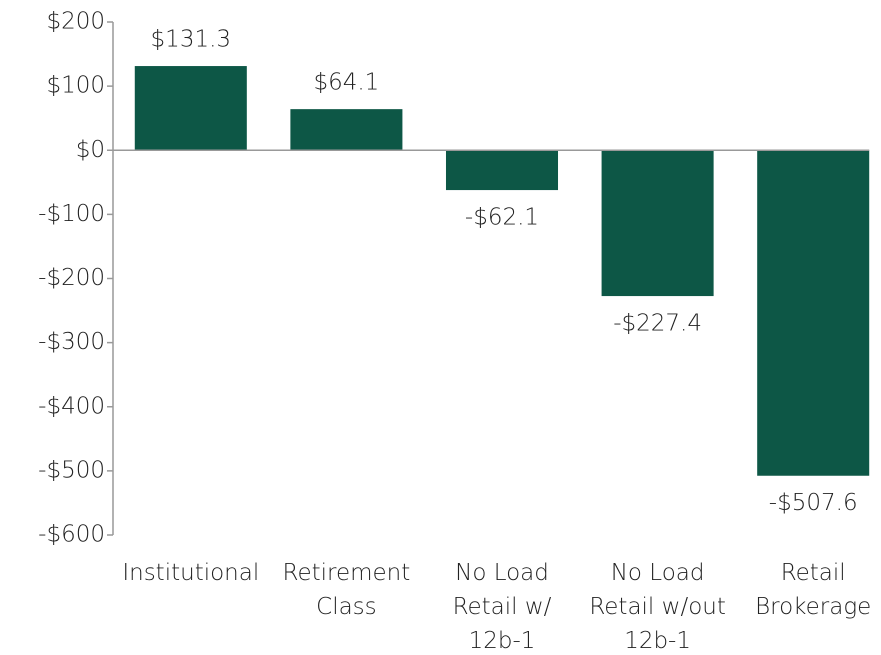  What do you see at coordinates (90, 150) in the screenshot?
I see `y-tick-label: $0` at bounding box center [90, 150].